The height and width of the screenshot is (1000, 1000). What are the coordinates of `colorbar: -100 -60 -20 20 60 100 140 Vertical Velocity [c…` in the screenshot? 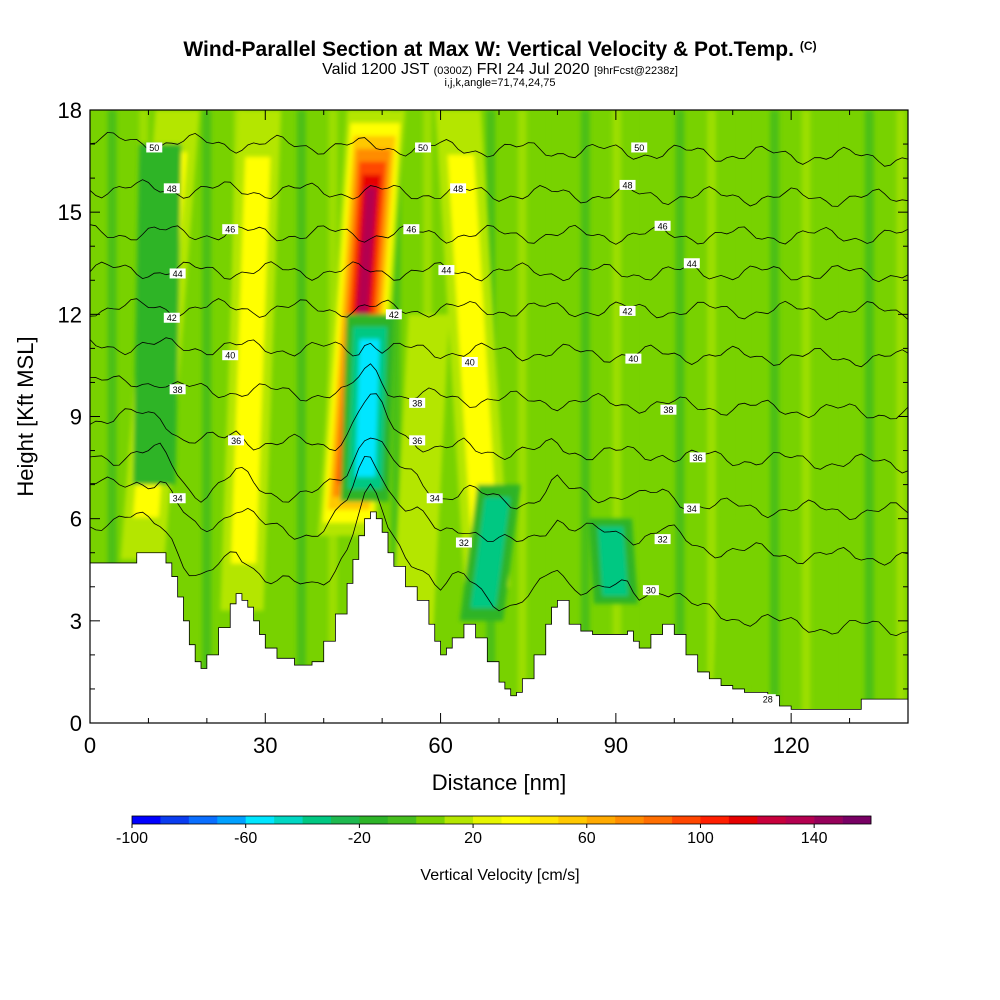 It's located at (494, 849).